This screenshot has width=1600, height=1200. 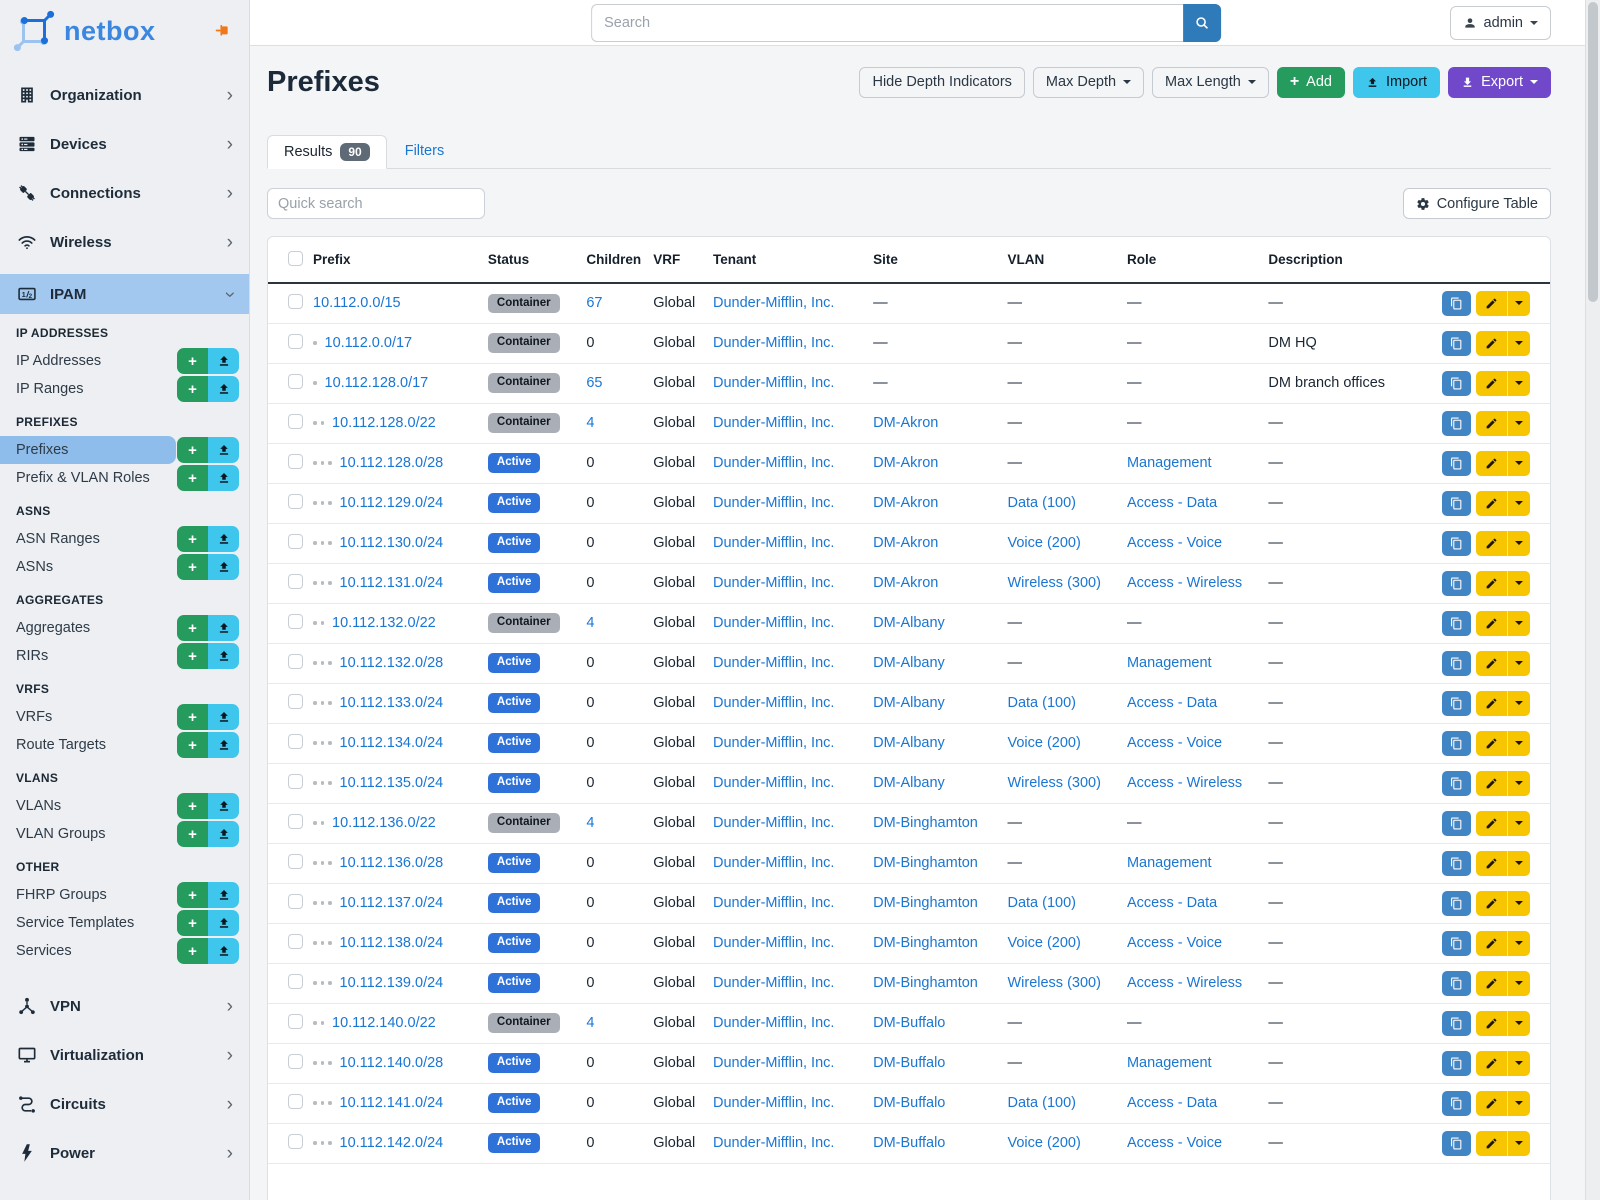 What do you see at coordinates (683, 260) in the screenshot?
I see `column-header-vrf: VRF` at bounding box center [683, 260].